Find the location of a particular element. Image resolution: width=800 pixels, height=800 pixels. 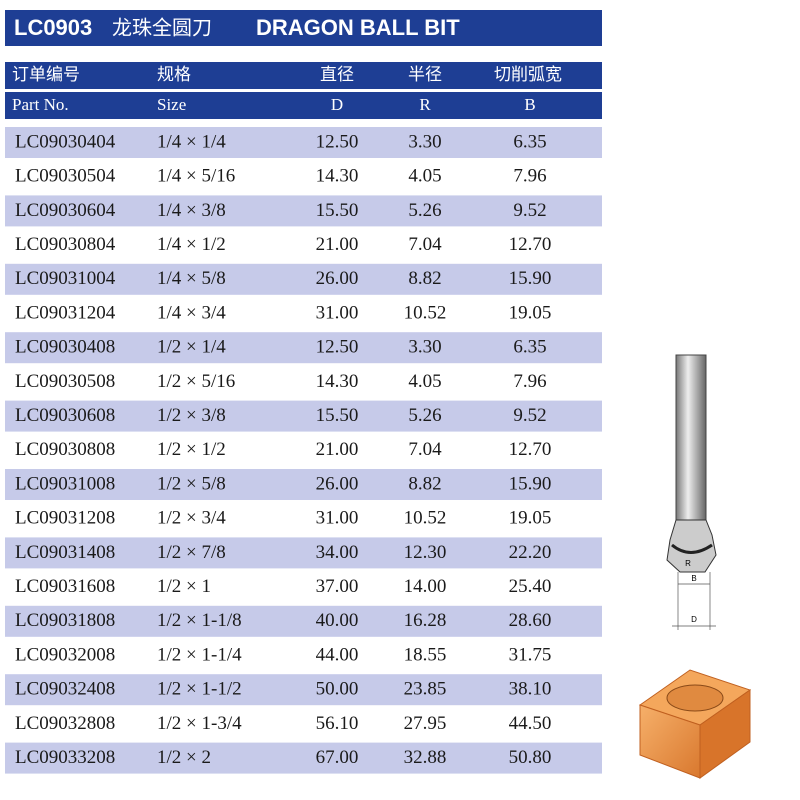

cell: 1/4 × 3/8 is located at coordinates (191, 210).